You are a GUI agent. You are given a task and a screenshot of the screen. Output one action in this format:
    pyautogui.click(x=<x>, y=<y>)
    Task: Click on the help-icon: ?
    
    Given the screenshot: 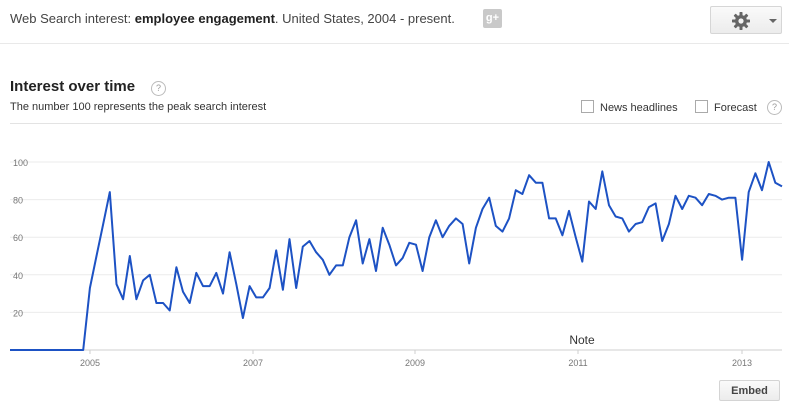 What is the action you would take?
    pyautogui.click(x=158, y=88)
    